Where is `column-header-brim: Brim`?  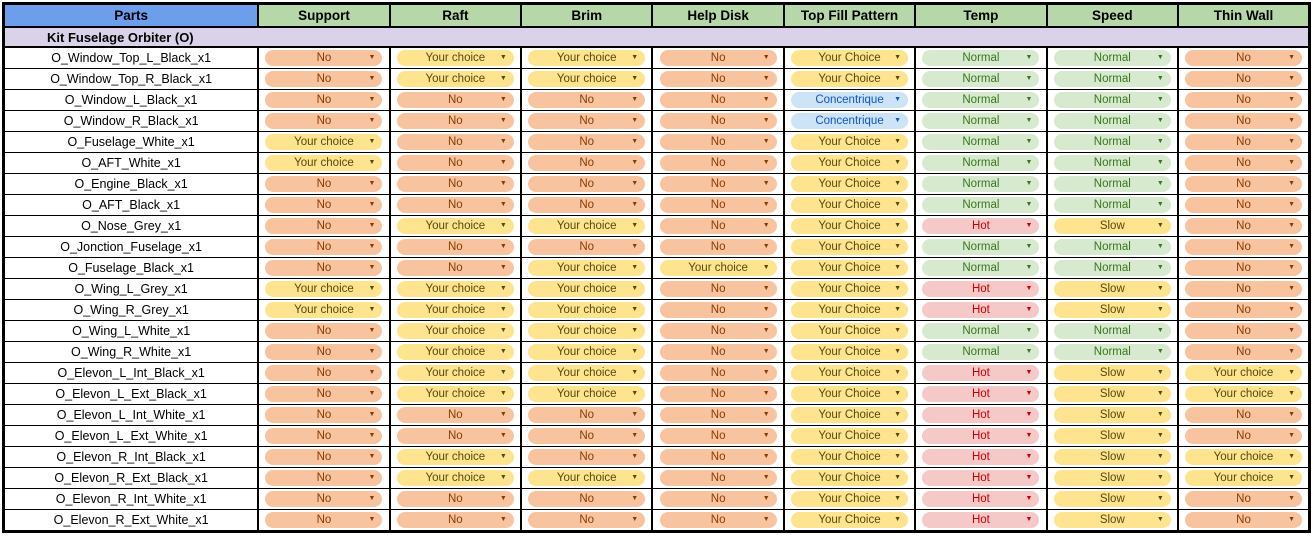
column-header-brim: Brim is located at coordinates (587, 15).